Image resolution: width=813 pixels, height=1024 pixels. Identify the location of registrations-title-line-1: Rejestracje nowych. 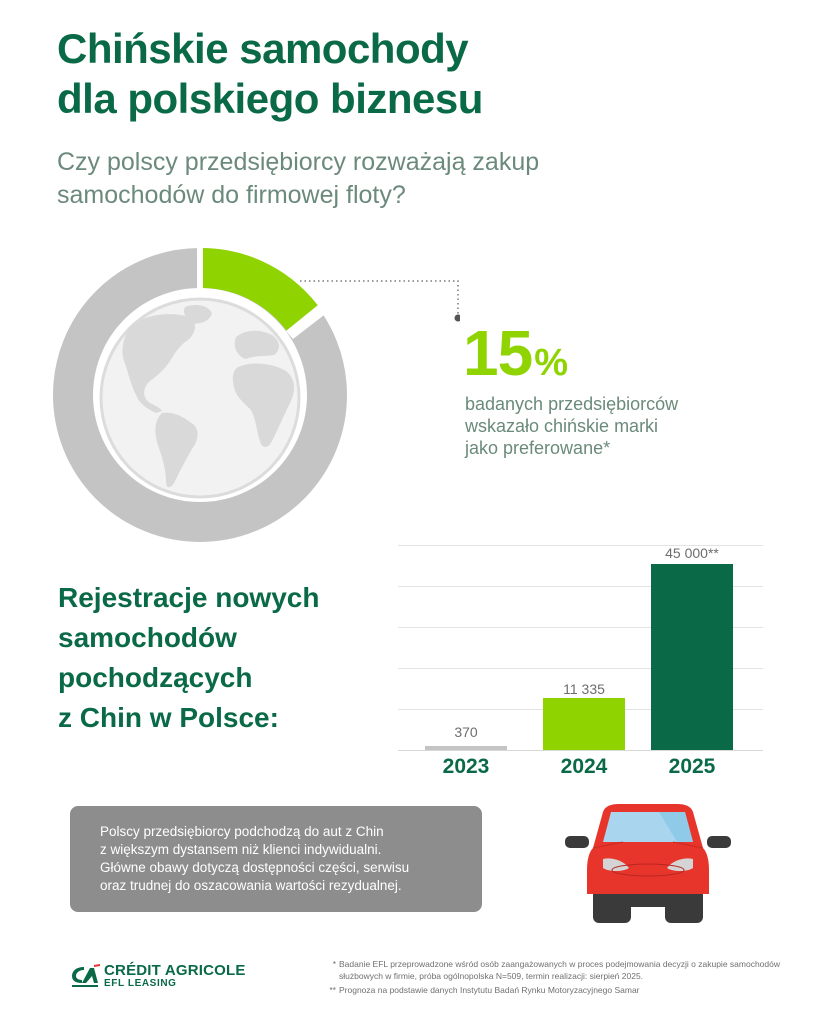
(189, 597).